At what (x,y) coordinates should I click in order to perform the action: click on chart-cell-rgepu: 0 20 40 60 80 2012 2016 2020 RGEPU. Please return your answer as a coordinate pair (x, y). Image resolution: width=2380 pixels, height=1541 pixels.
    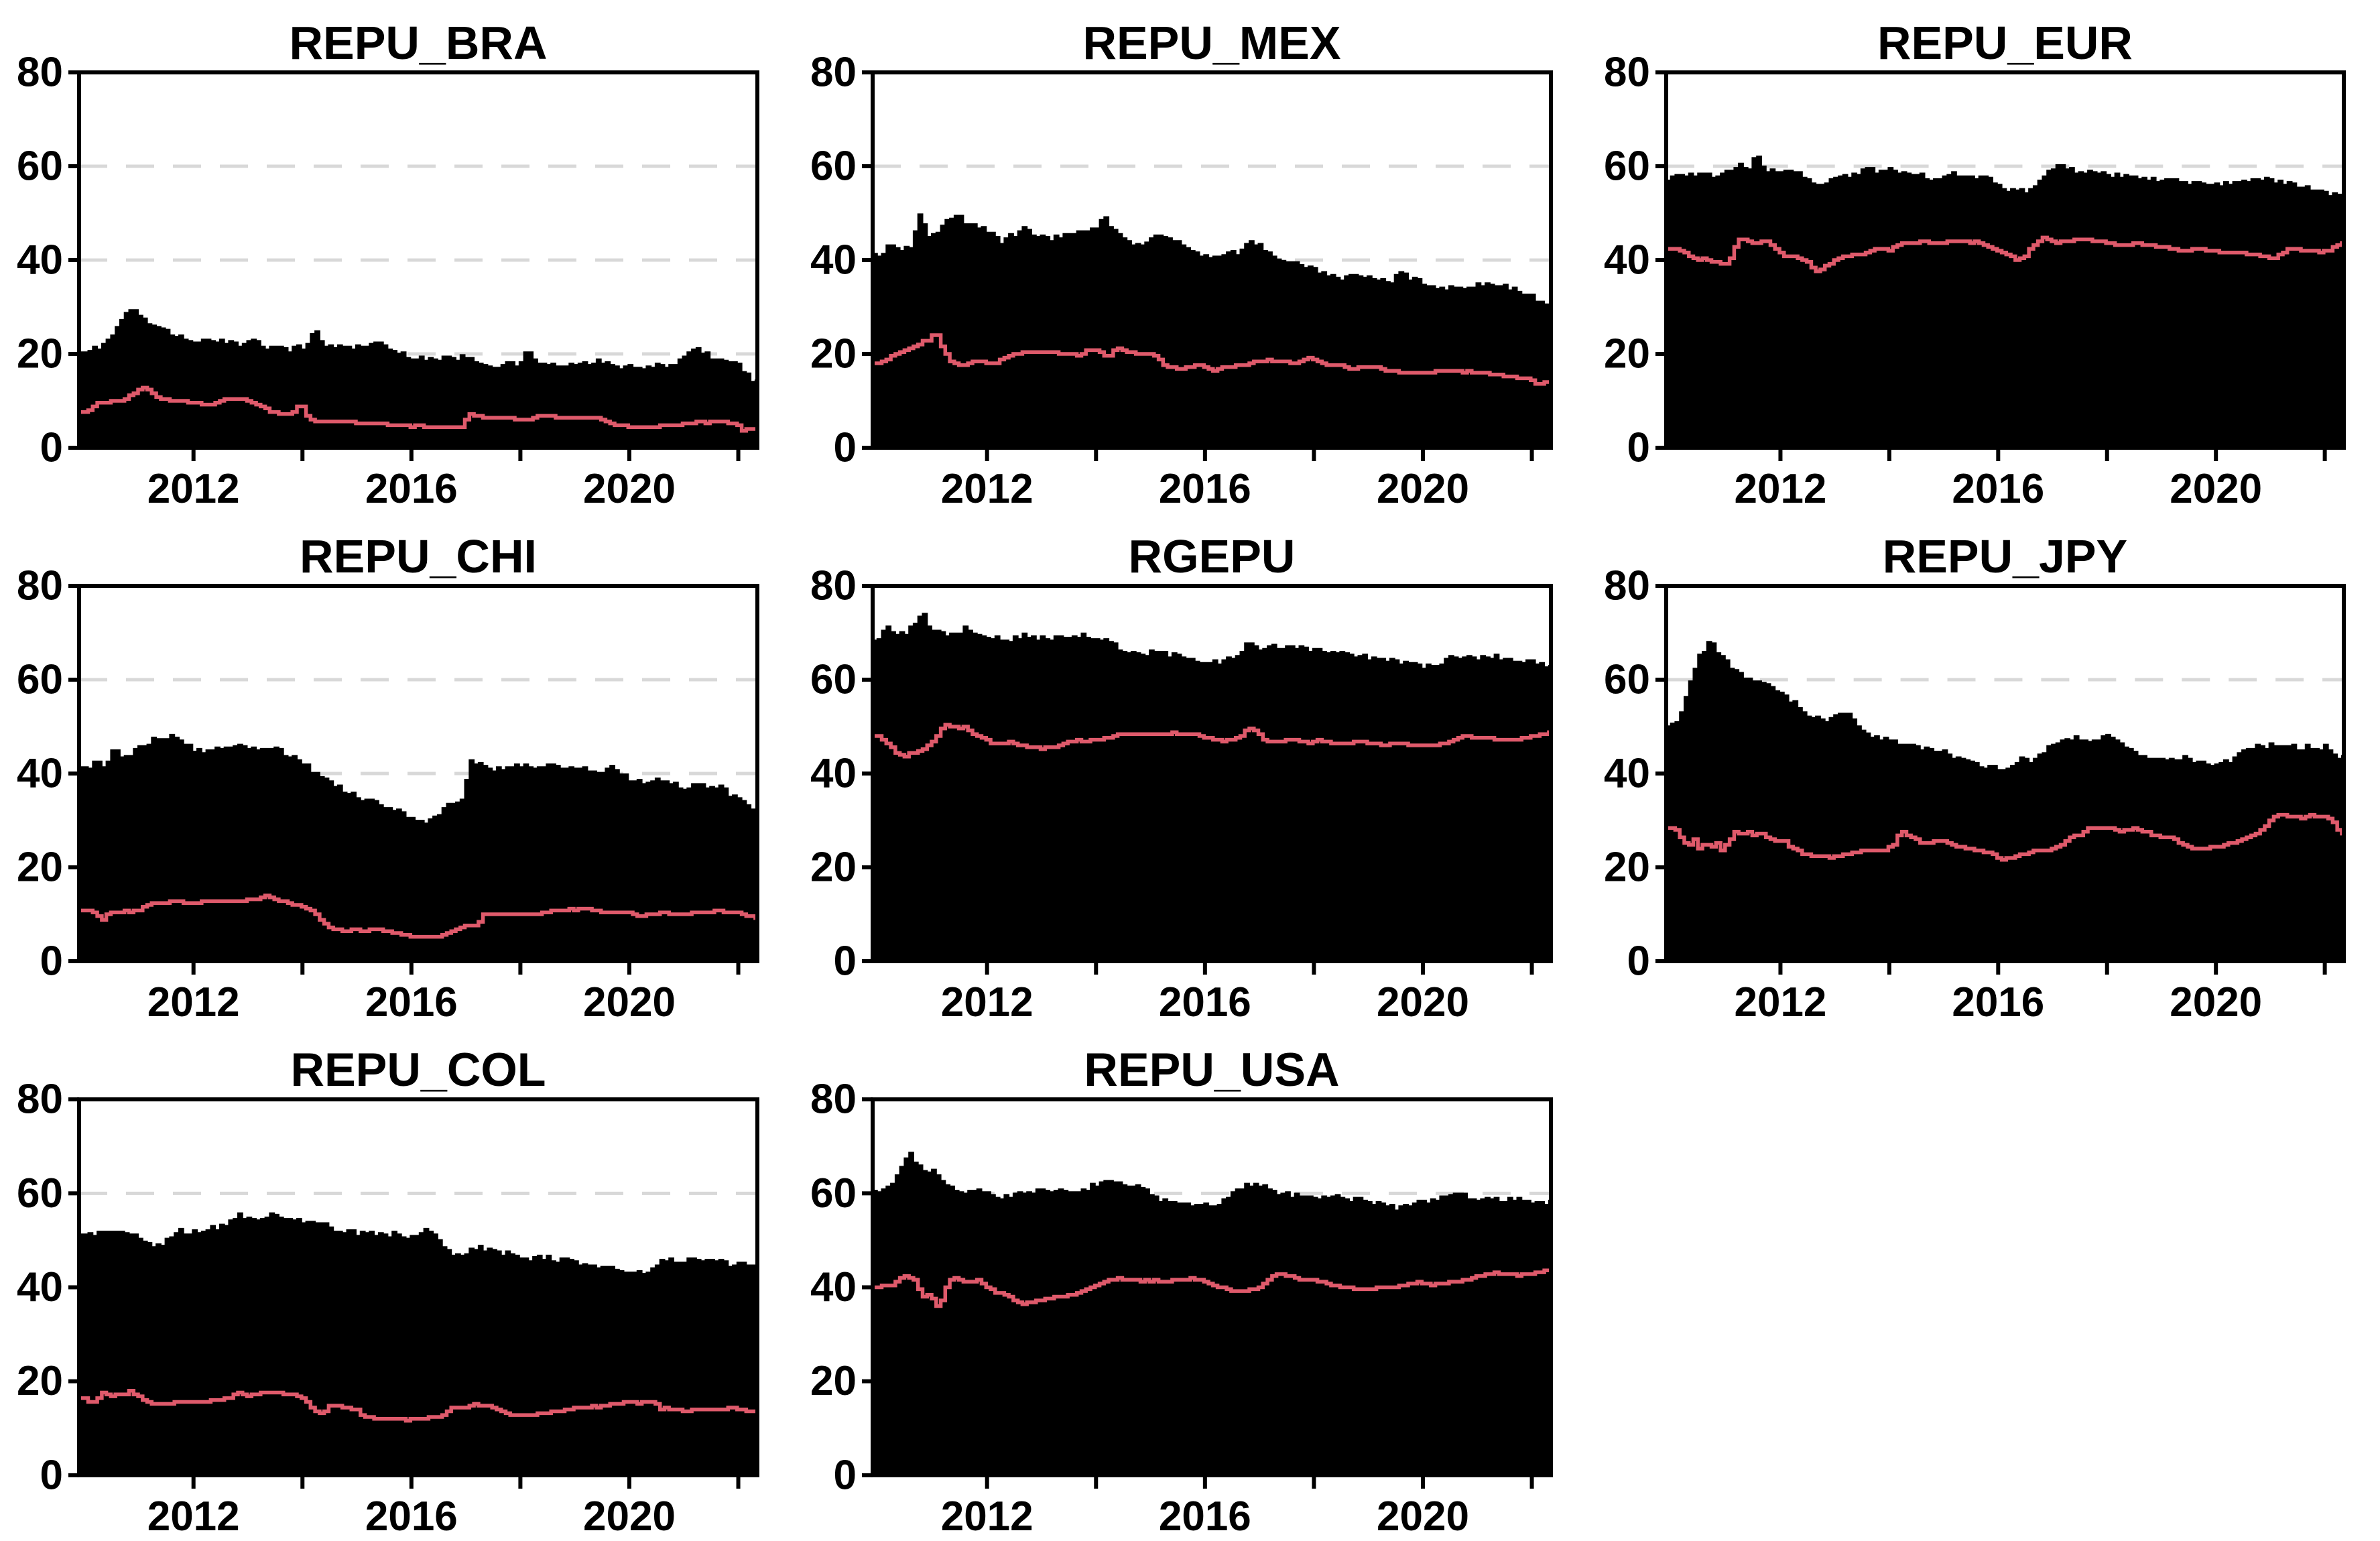
    Looking at the image, I should click on (1190, 770).